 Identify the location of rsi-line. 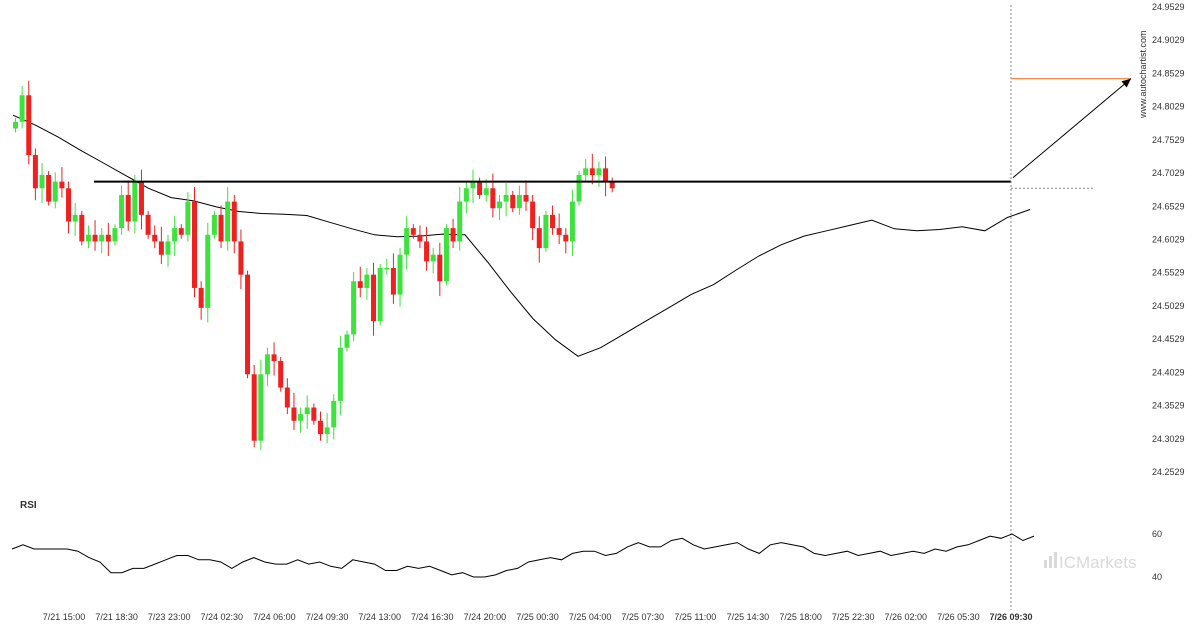
(523, 555).